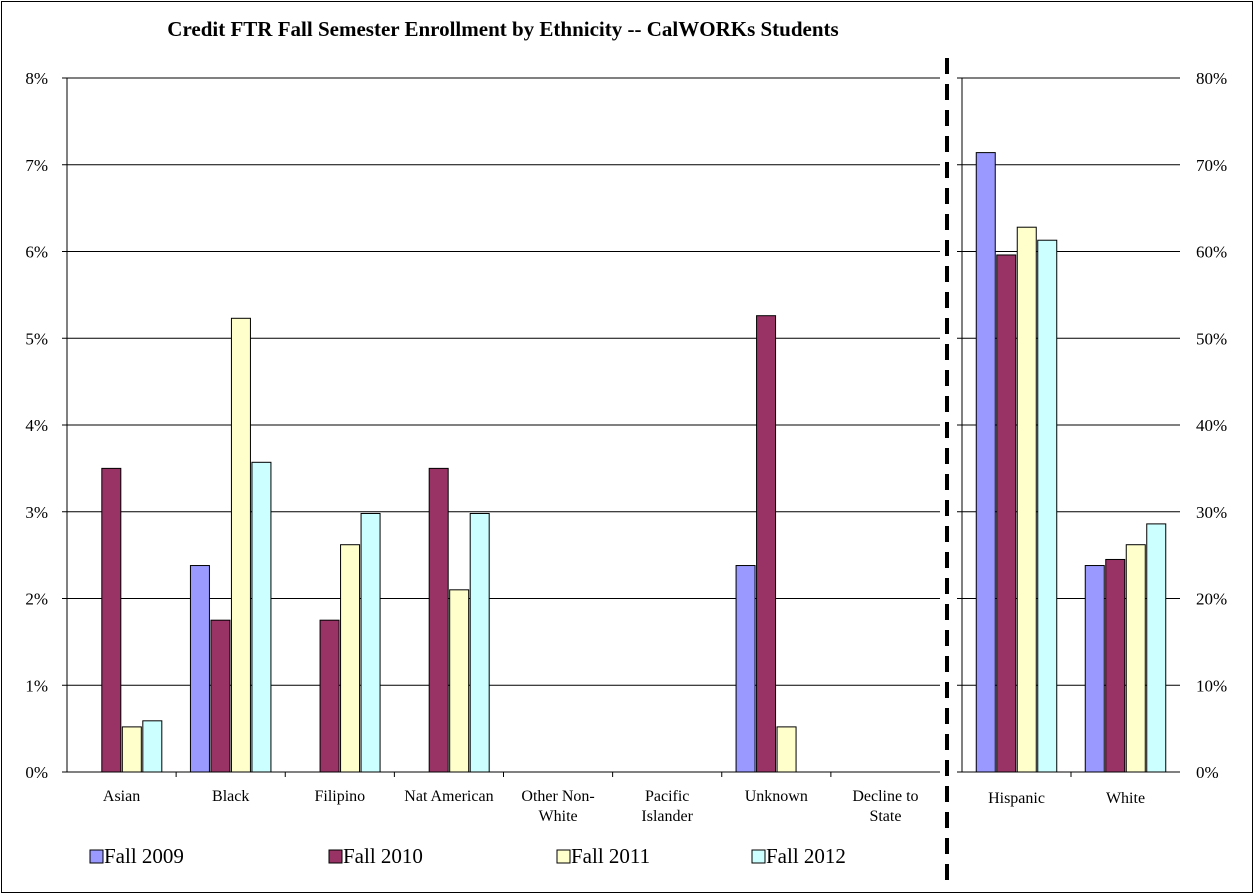 The image size is (1256, 896). Describe the element at coordinates (36, 512) in the screenshot. I see `y-tick-label: 3%` at that location.